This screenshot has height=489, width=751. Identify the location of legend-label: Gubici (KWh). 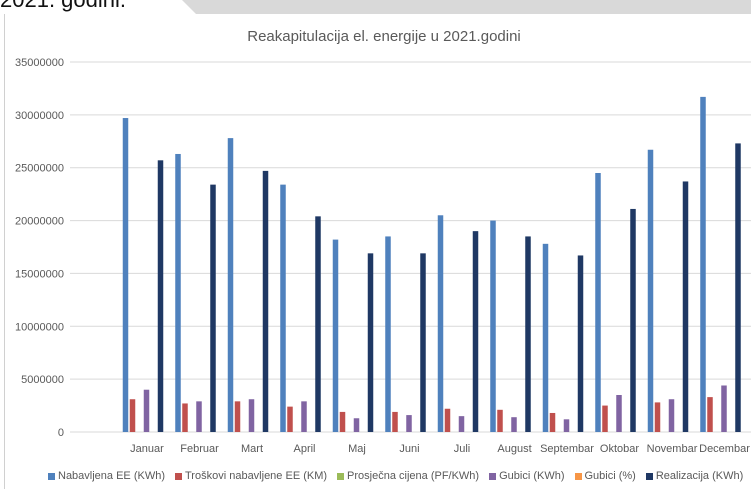
(532, 476).